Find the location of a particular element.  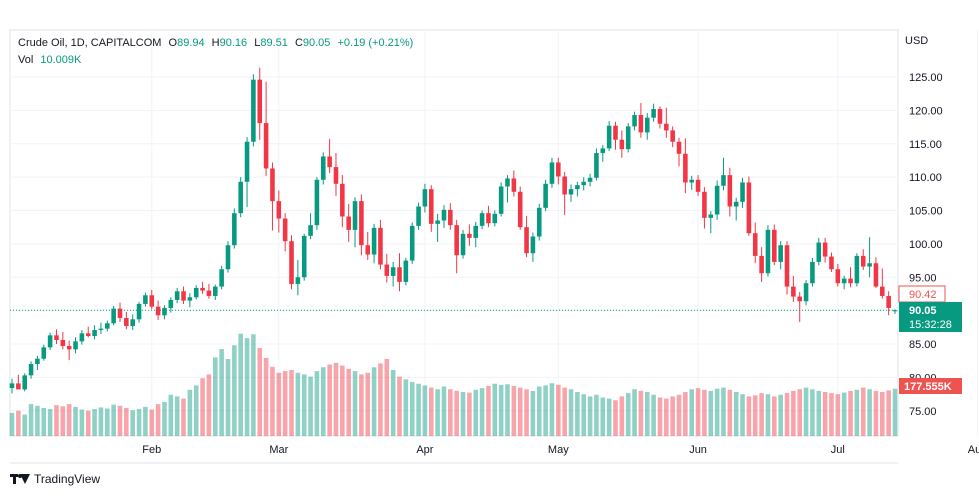

price-tick-label: 100.00 is located at coordinates (926, 245).